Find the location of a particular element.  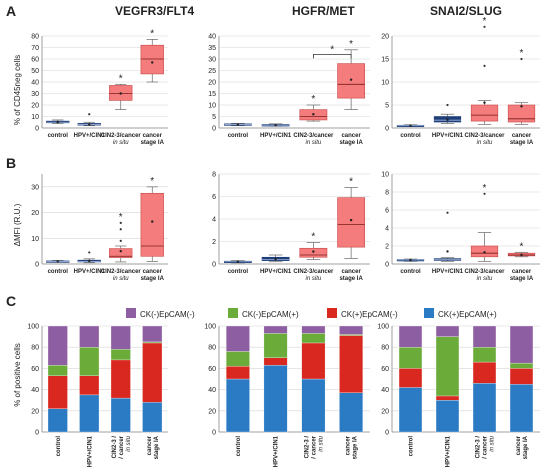

category-label-line: HPV+/CIN1 is located at coordinates (90, 136).